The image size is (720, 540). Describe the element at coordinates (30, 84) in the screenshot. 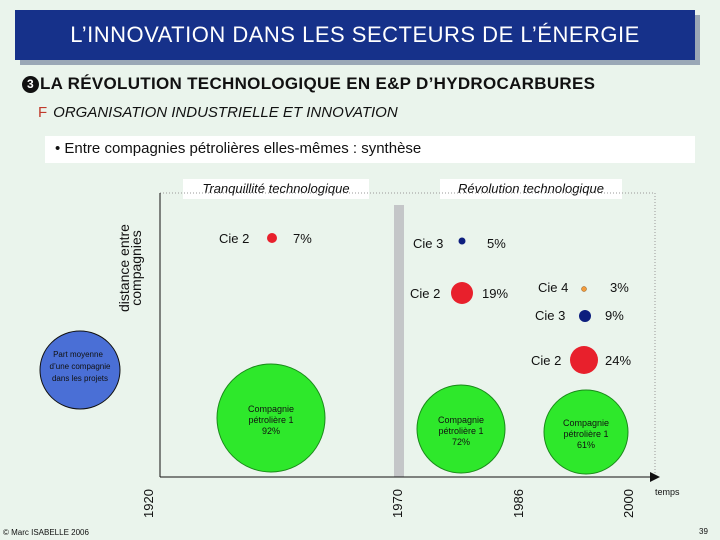

I see `section-number-badge: 3` at that location.